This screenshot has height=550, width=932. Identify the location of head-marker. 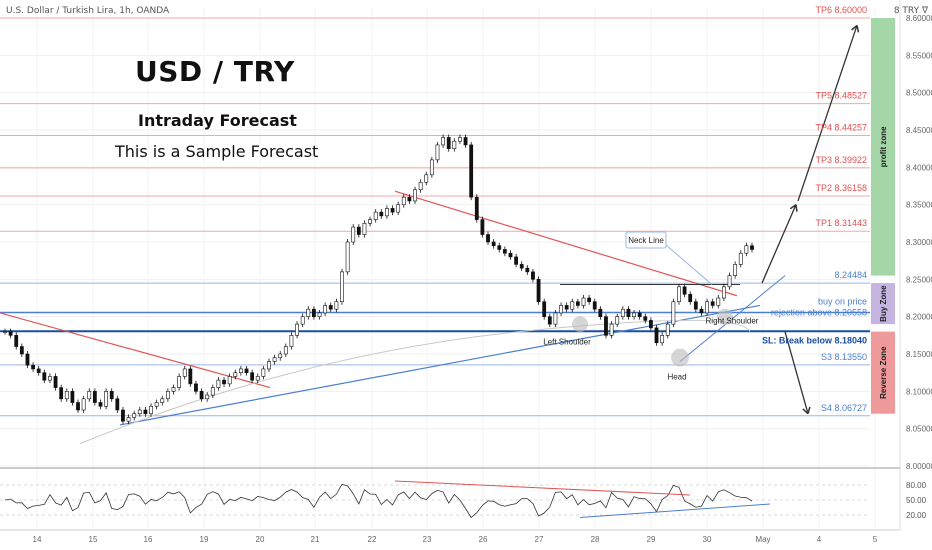
(680, 357).